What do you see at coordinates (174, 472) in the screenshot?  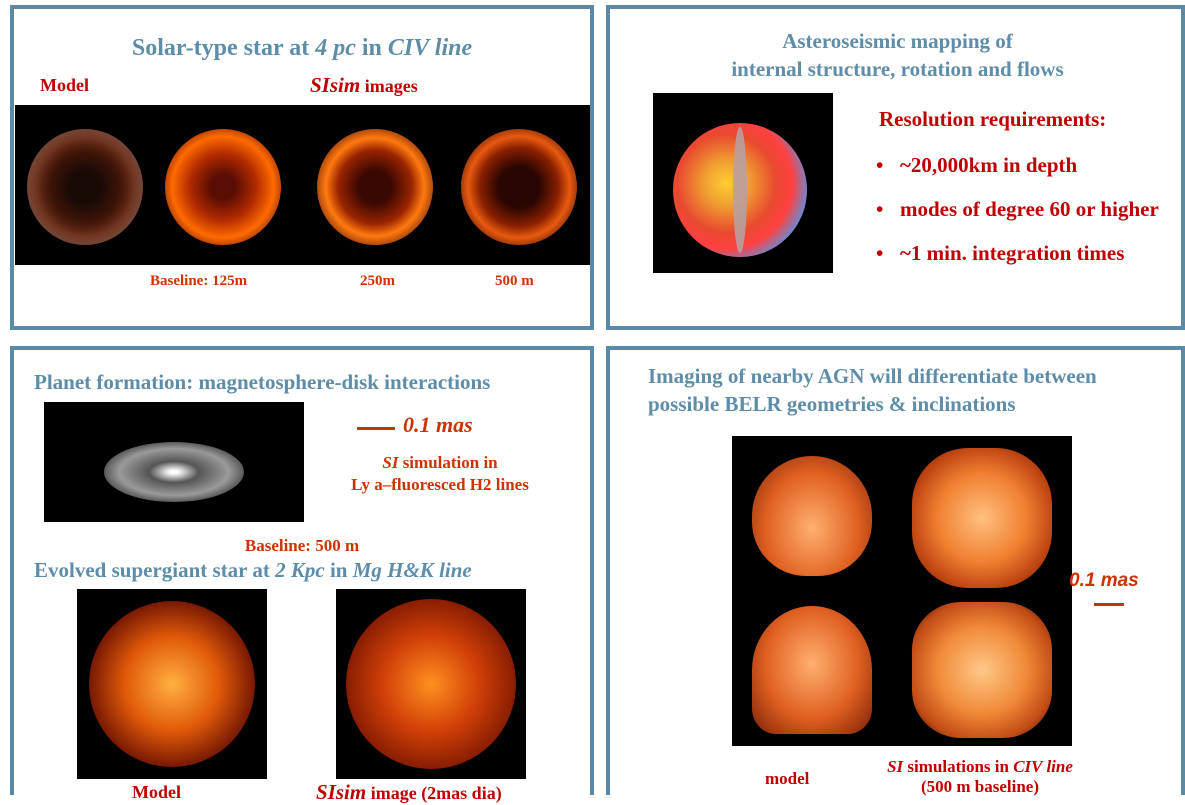 I see `disk-glow` at bounding box center [174, 472].